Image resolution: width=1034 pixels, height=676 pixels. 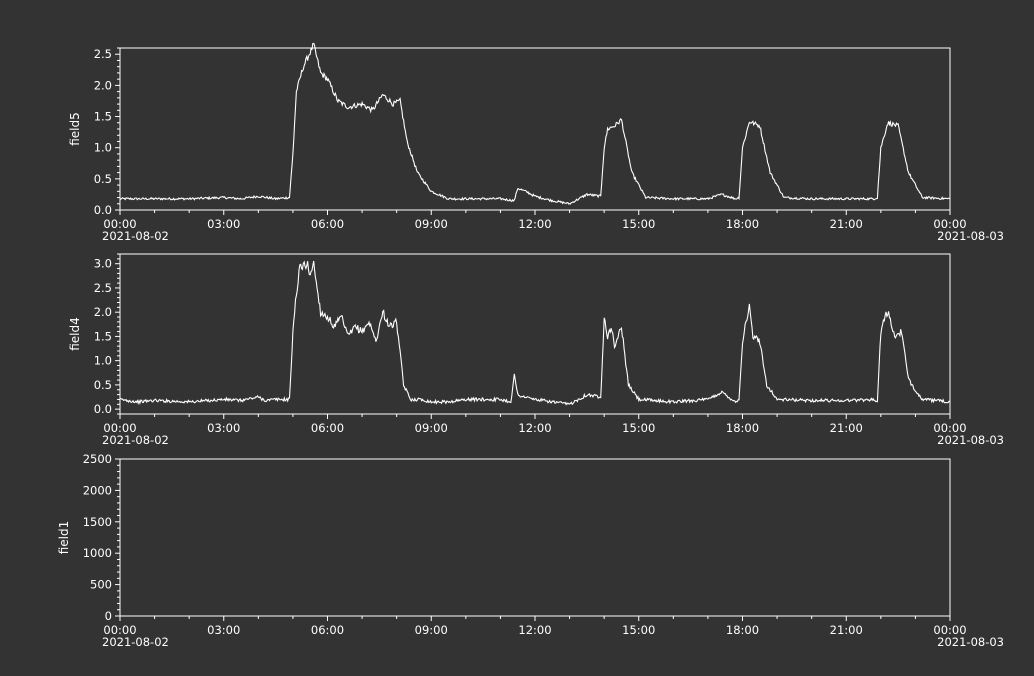 What do you see at coordinates (75, 129) in the screenshot?
I see `y-axis-label: field5` at bounding box center [75, 129].